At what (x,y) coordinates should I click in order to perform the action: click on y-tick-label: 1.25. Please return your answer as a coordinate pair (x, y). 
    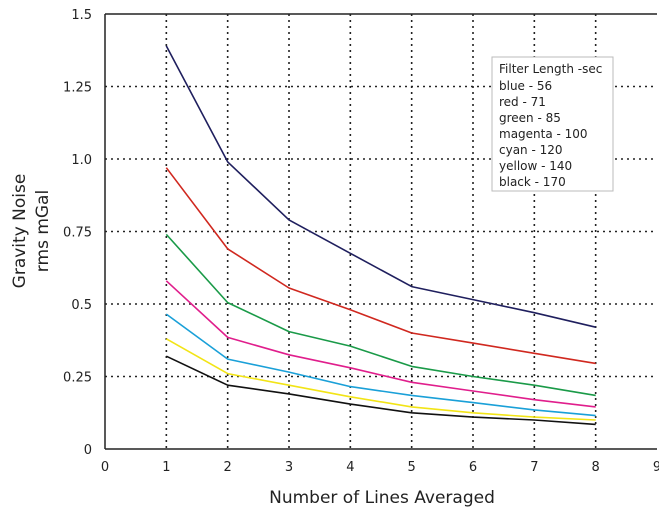
    Looking at the image, I should click on (77, 88).